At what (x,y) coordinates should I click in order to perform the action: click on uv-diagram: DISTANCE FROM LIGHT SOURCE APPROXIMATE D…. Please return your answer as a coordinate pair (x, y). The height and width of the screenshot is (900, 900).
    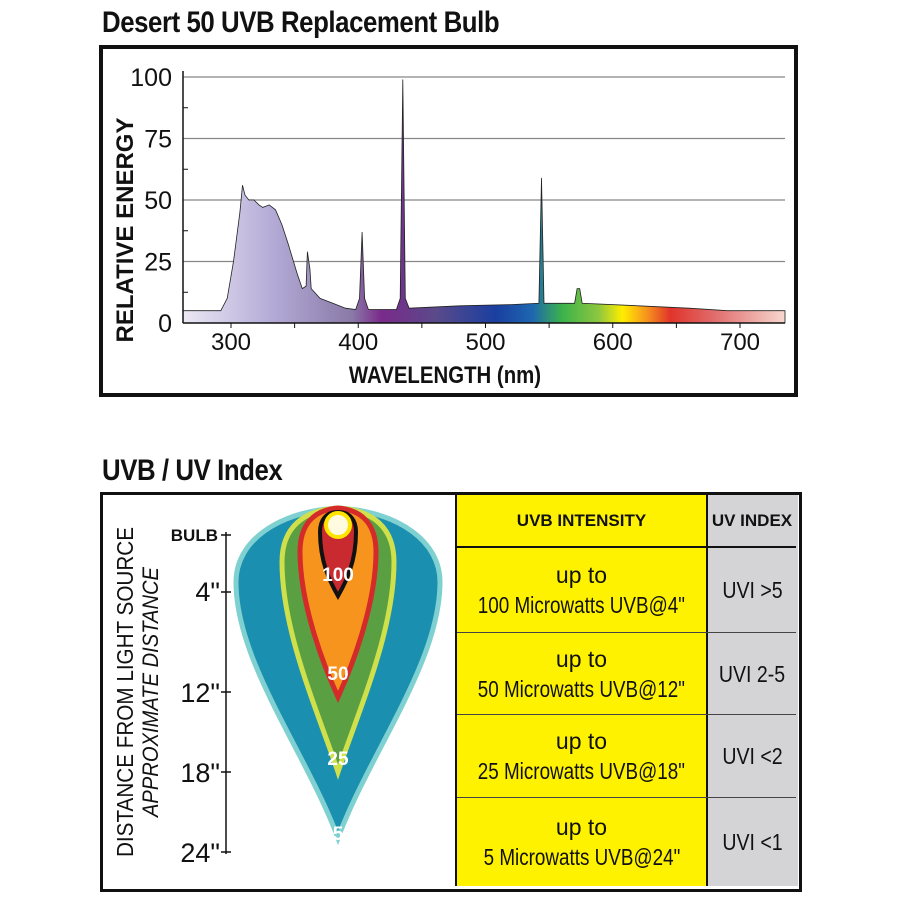
    Looking at the image, I should click on (277, 686).